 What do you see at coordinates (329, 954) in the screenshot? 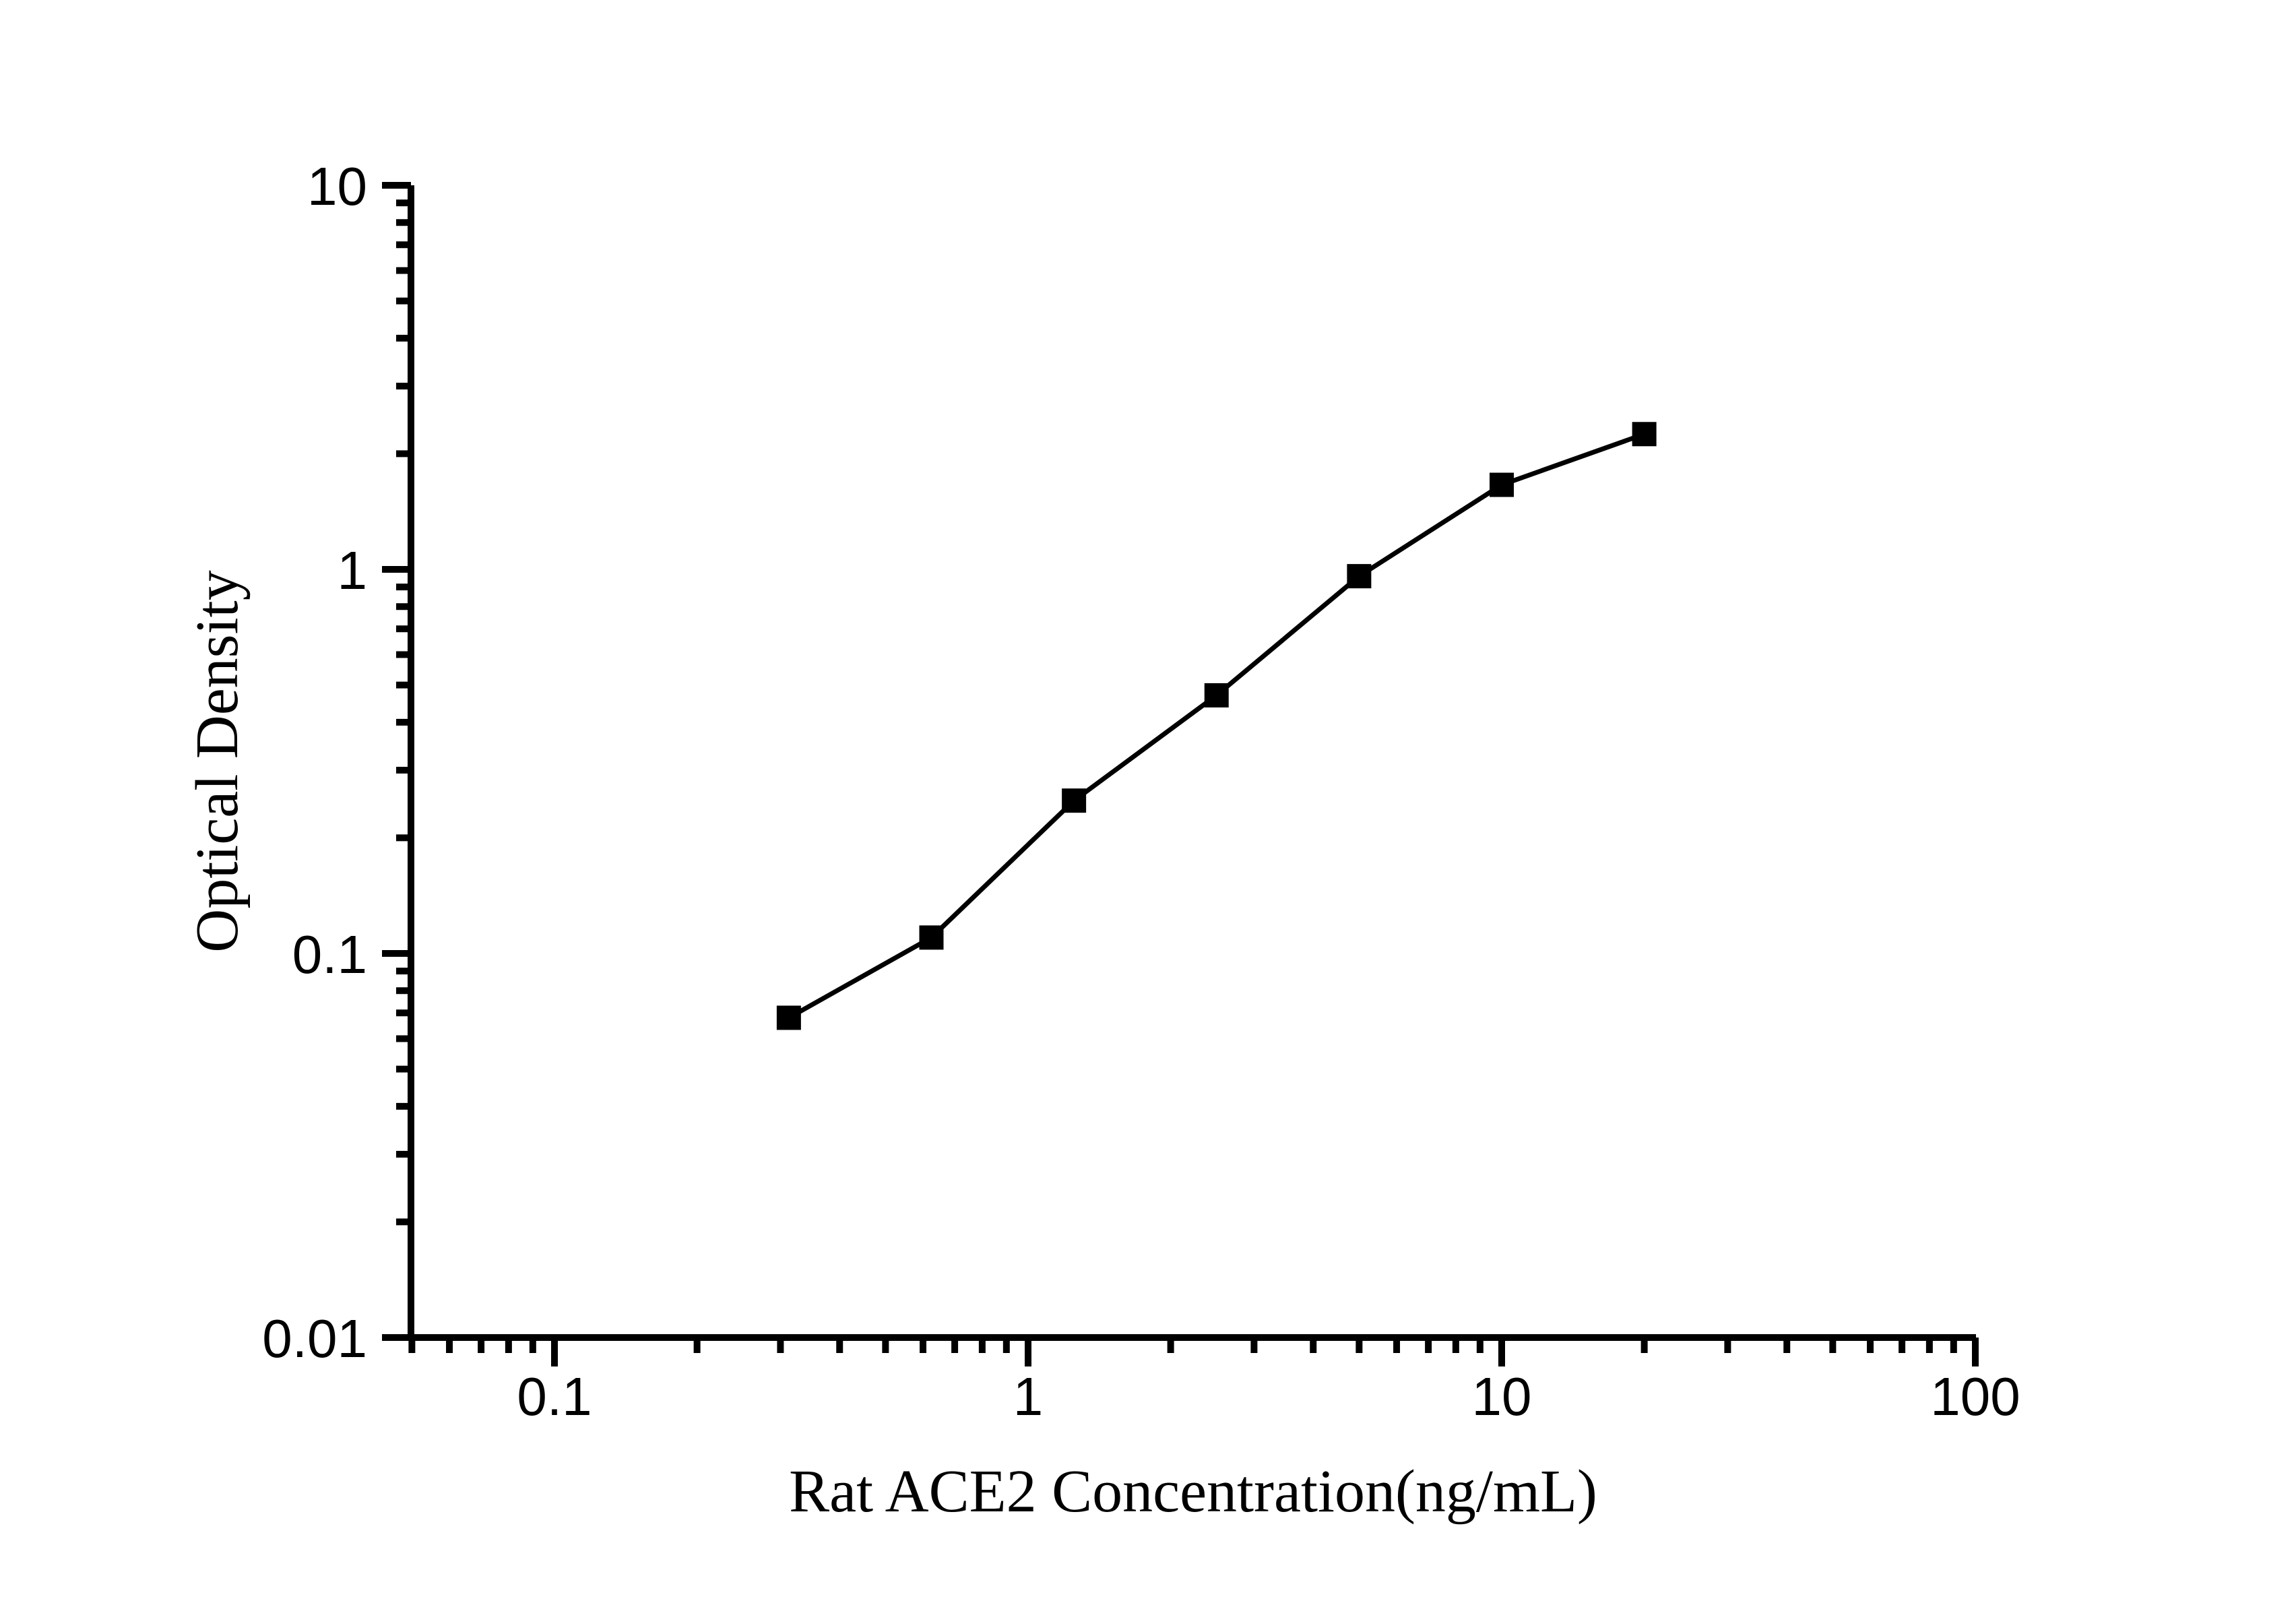
I see `y-tick-label-0.1: 0.1` at bounding box center [329, 954].